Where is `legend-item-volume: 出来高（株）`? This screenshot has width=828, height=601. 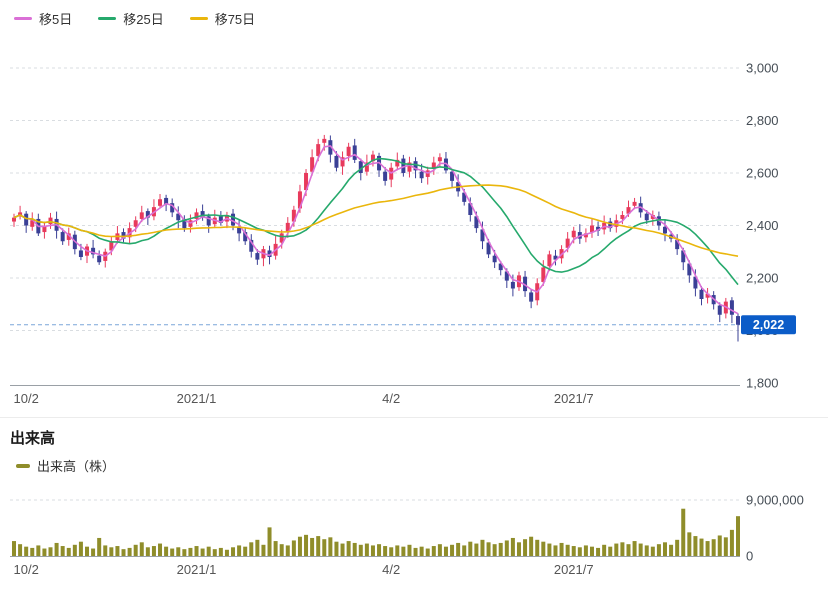
legend-item-volume: 出来高（株） is located at coordinates (65, 465).